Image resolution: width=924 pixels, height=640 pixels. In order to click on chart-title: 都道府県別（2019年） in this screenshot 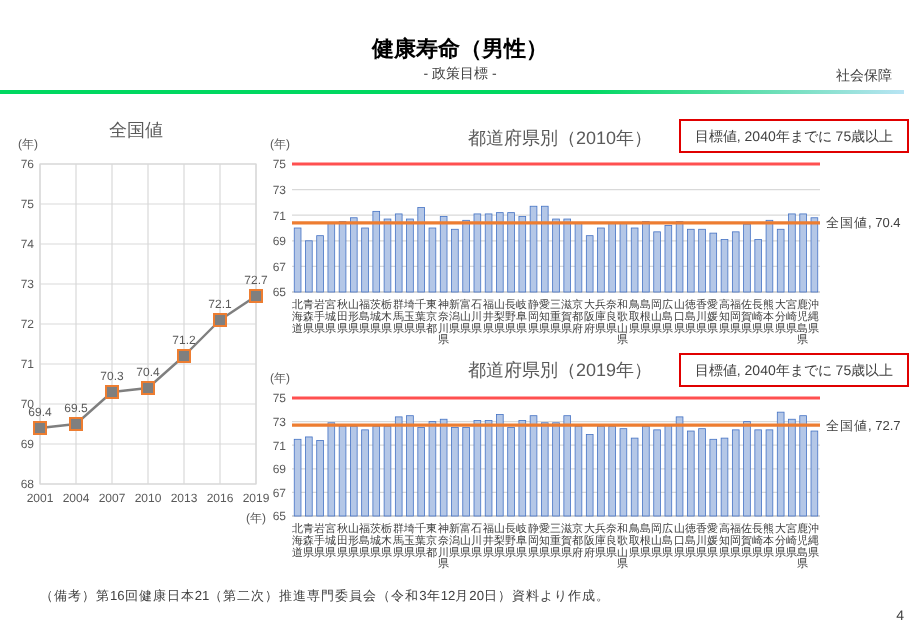, I will do `click(560, 370)`.